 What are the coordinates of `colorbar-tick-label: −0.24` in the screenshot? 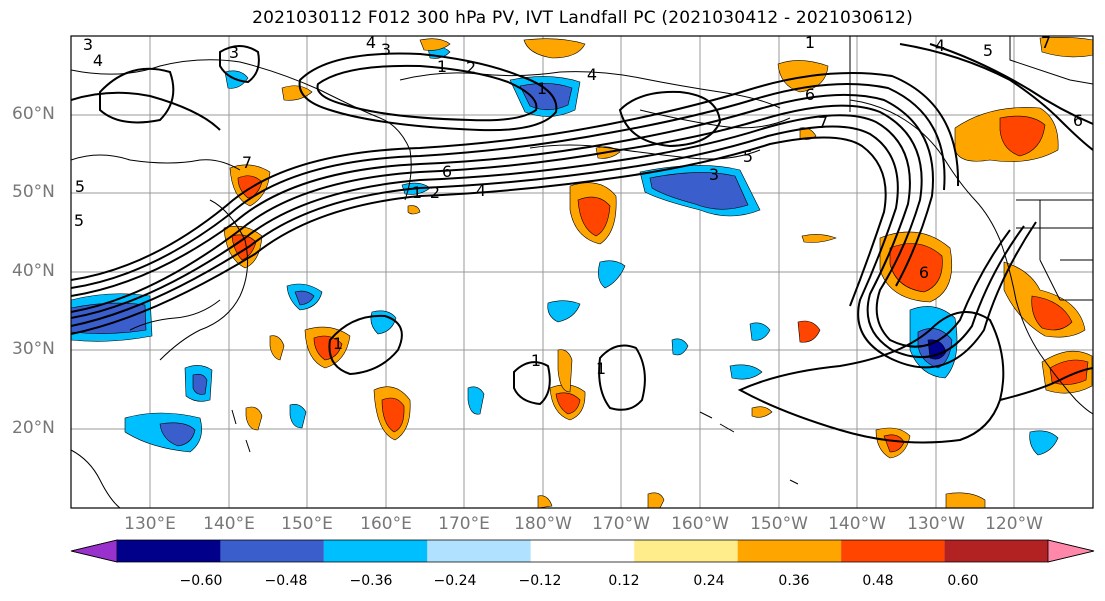 It's located at (455, 581).